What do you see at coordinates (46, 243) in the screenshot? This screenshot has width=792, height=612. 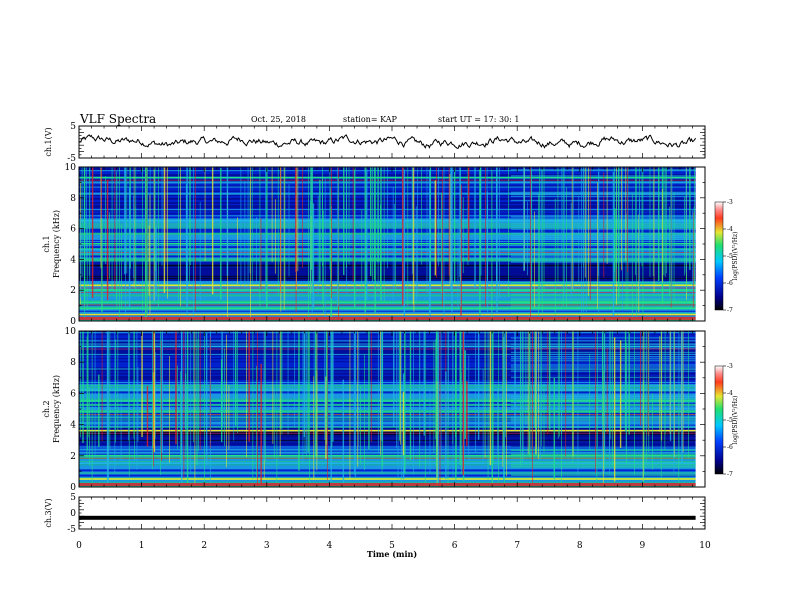 I see `ch1-spectrogram-ylabel-line1: ch.1` at bounding box center [46, 243].